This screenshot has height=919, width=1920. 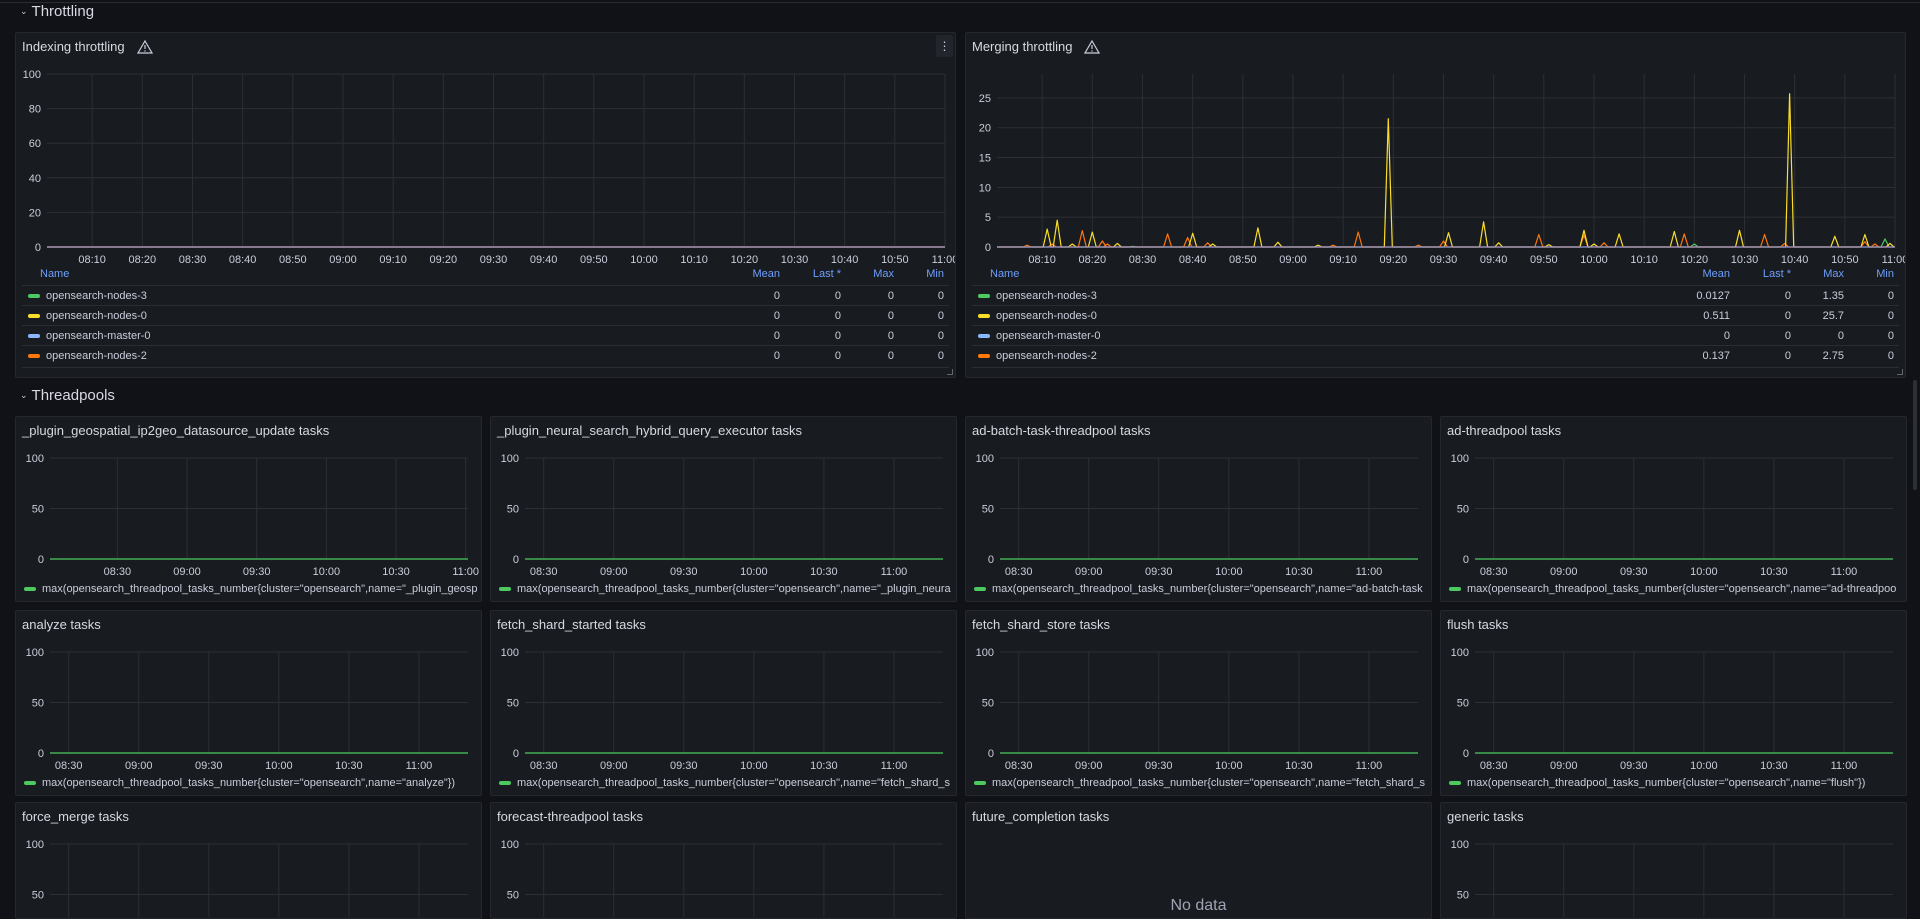 I want to click on panel-header: generic tasks, so click(x=1485, y=816).